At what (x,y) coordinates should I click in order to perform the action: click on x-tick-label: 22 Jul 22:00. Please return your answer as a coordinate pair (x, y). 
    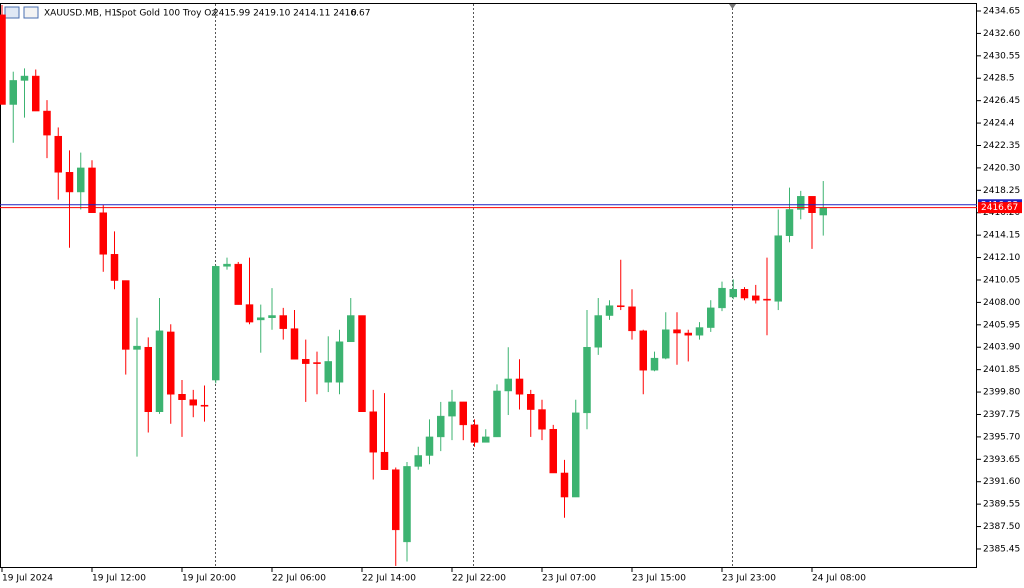
    Looking at the image, I should click on (479, 579).